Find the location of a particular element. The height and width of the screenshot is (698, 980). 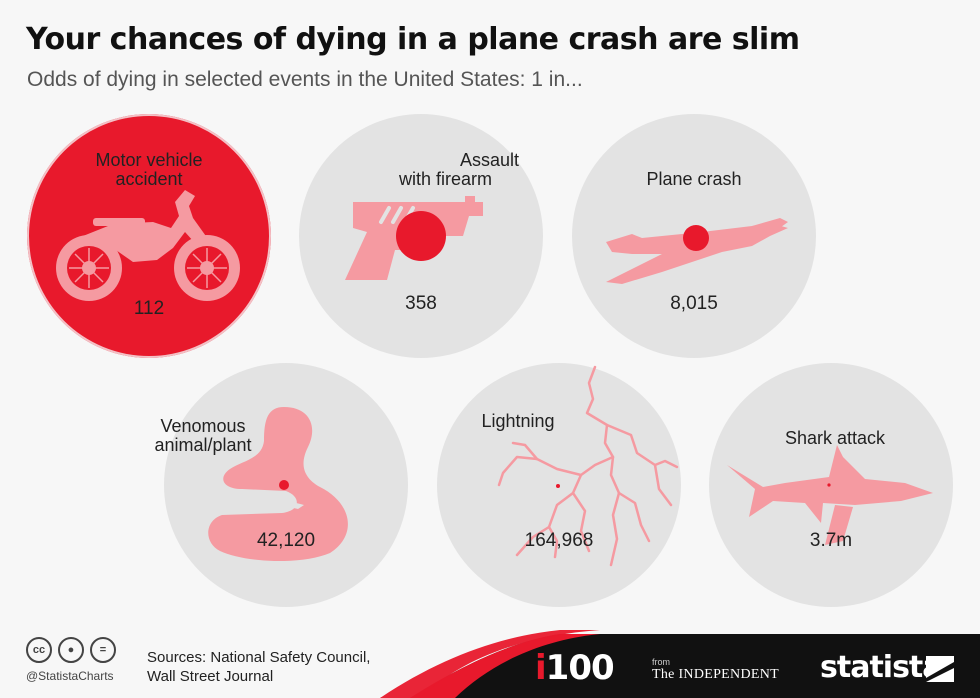

bubble-label-line: Lightning is located at coordinates (518, 421).